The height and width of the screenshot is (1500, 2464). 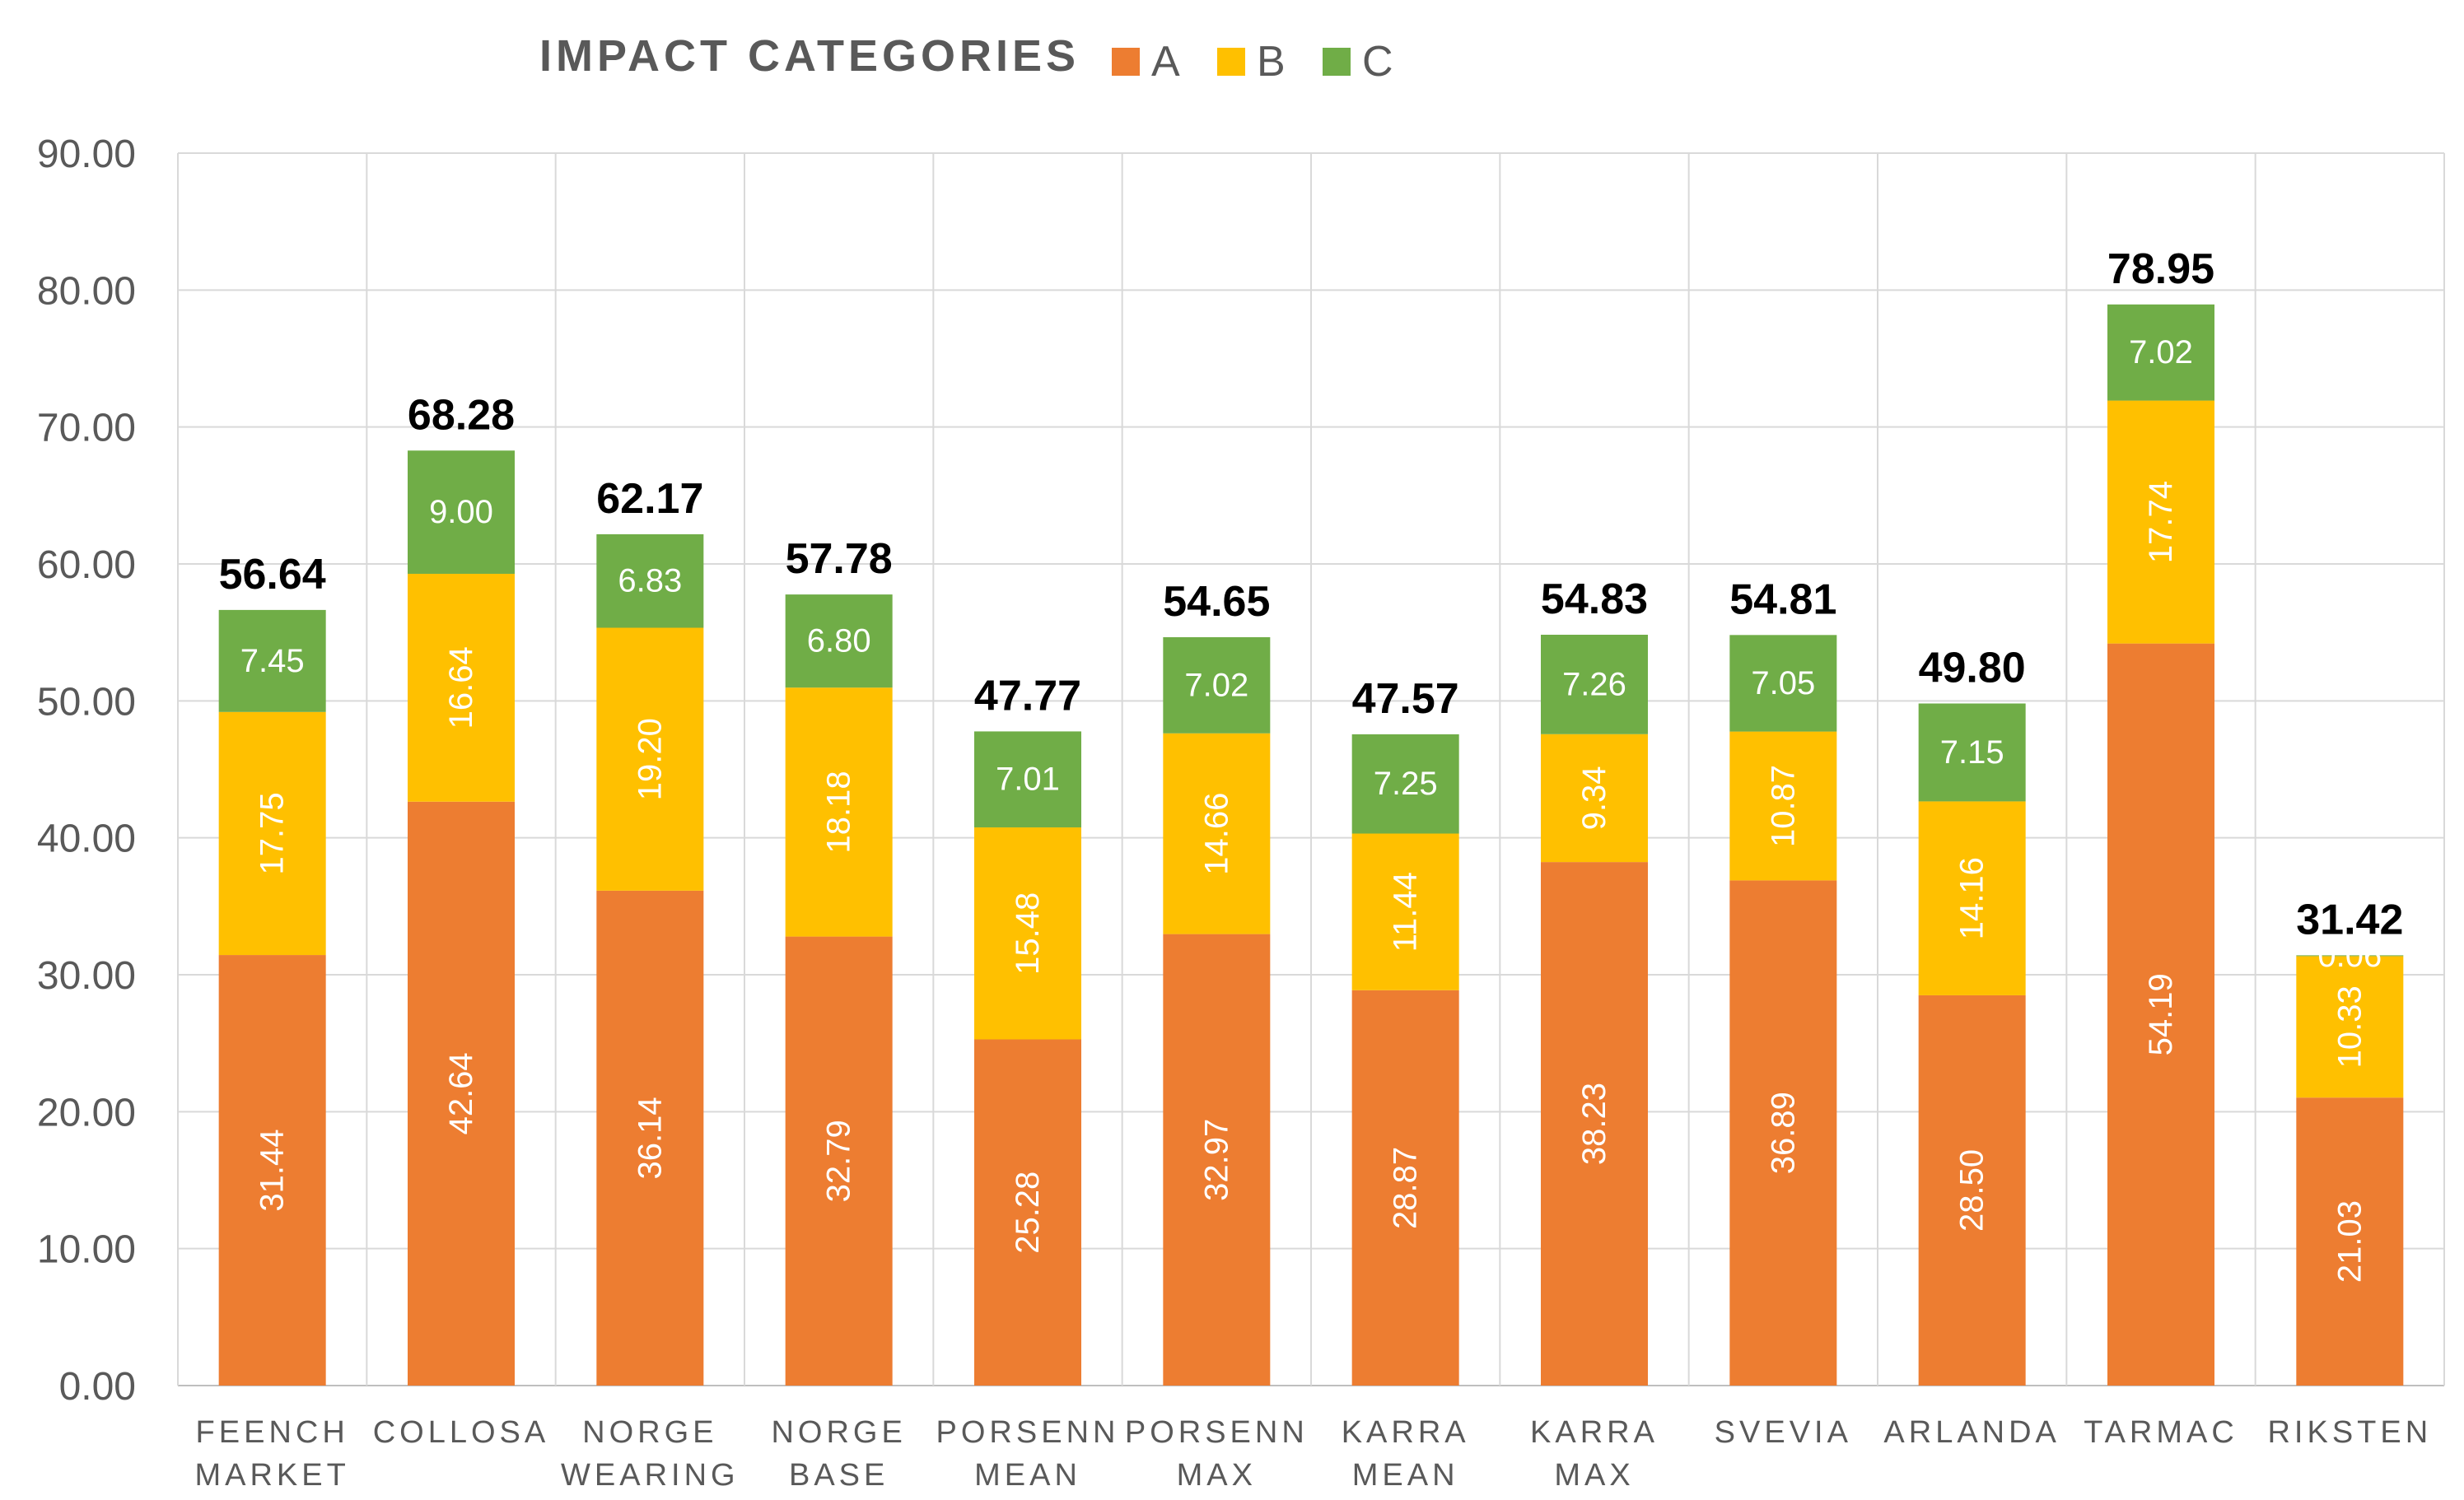 I want to click on y-tick-label: 60.00, so click(x=86, y=565).